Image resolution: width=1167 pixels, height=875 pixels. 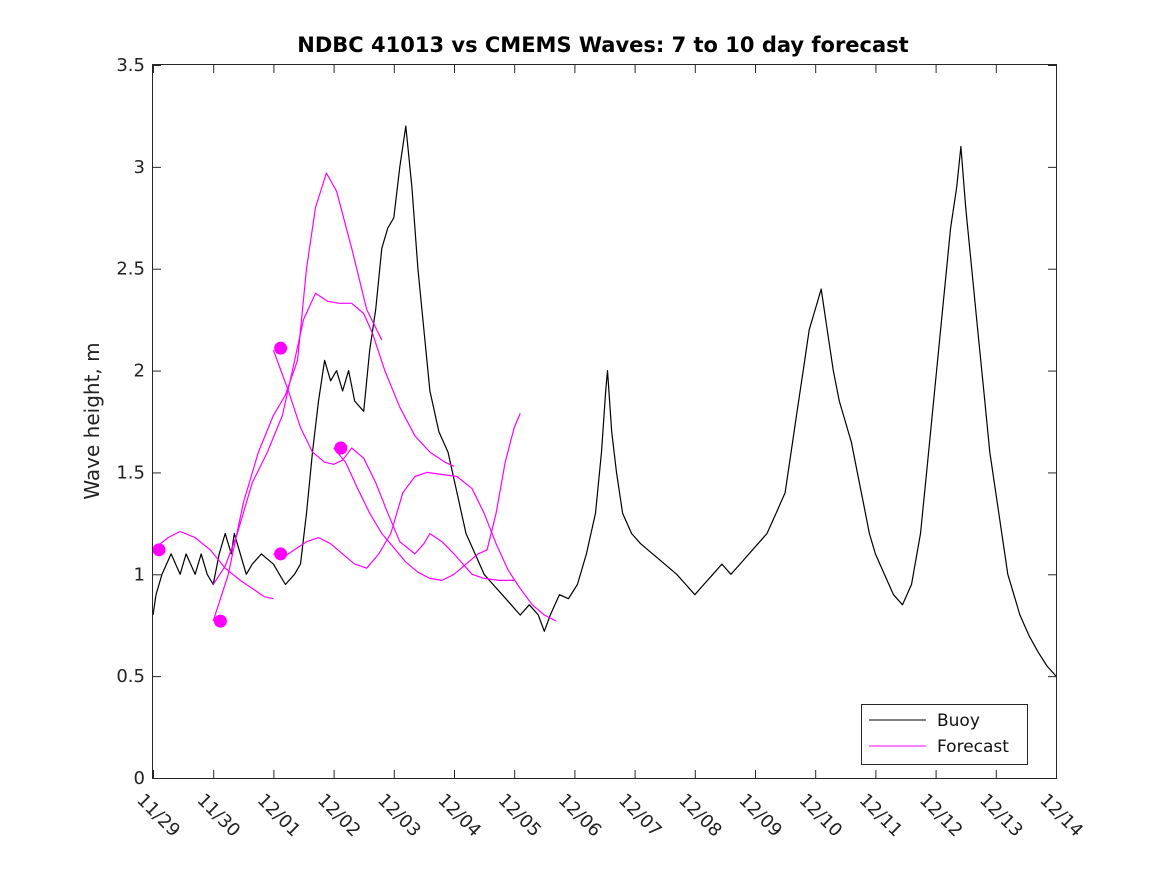 I want to click on y-tick-label: 2.5, so click(x=130, y=269).